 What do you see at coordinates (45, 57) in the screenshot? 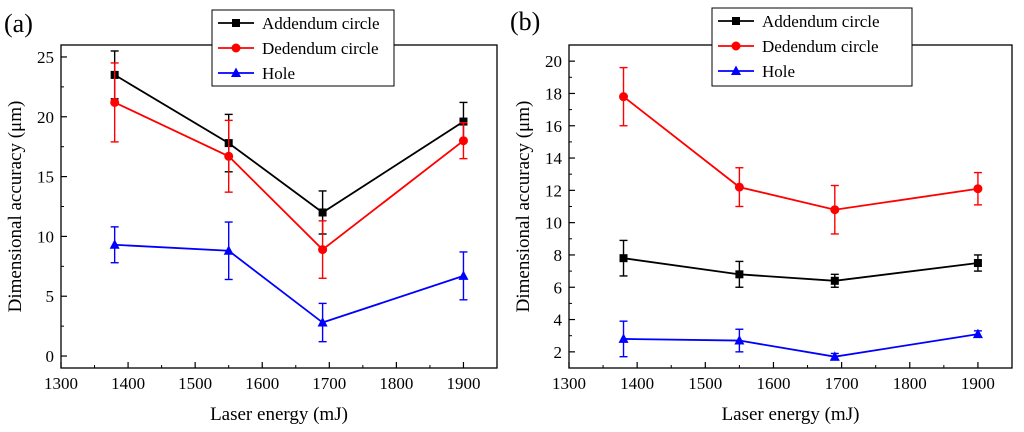
I see `y-tick-label: 25` at bounding box center [45, 57].